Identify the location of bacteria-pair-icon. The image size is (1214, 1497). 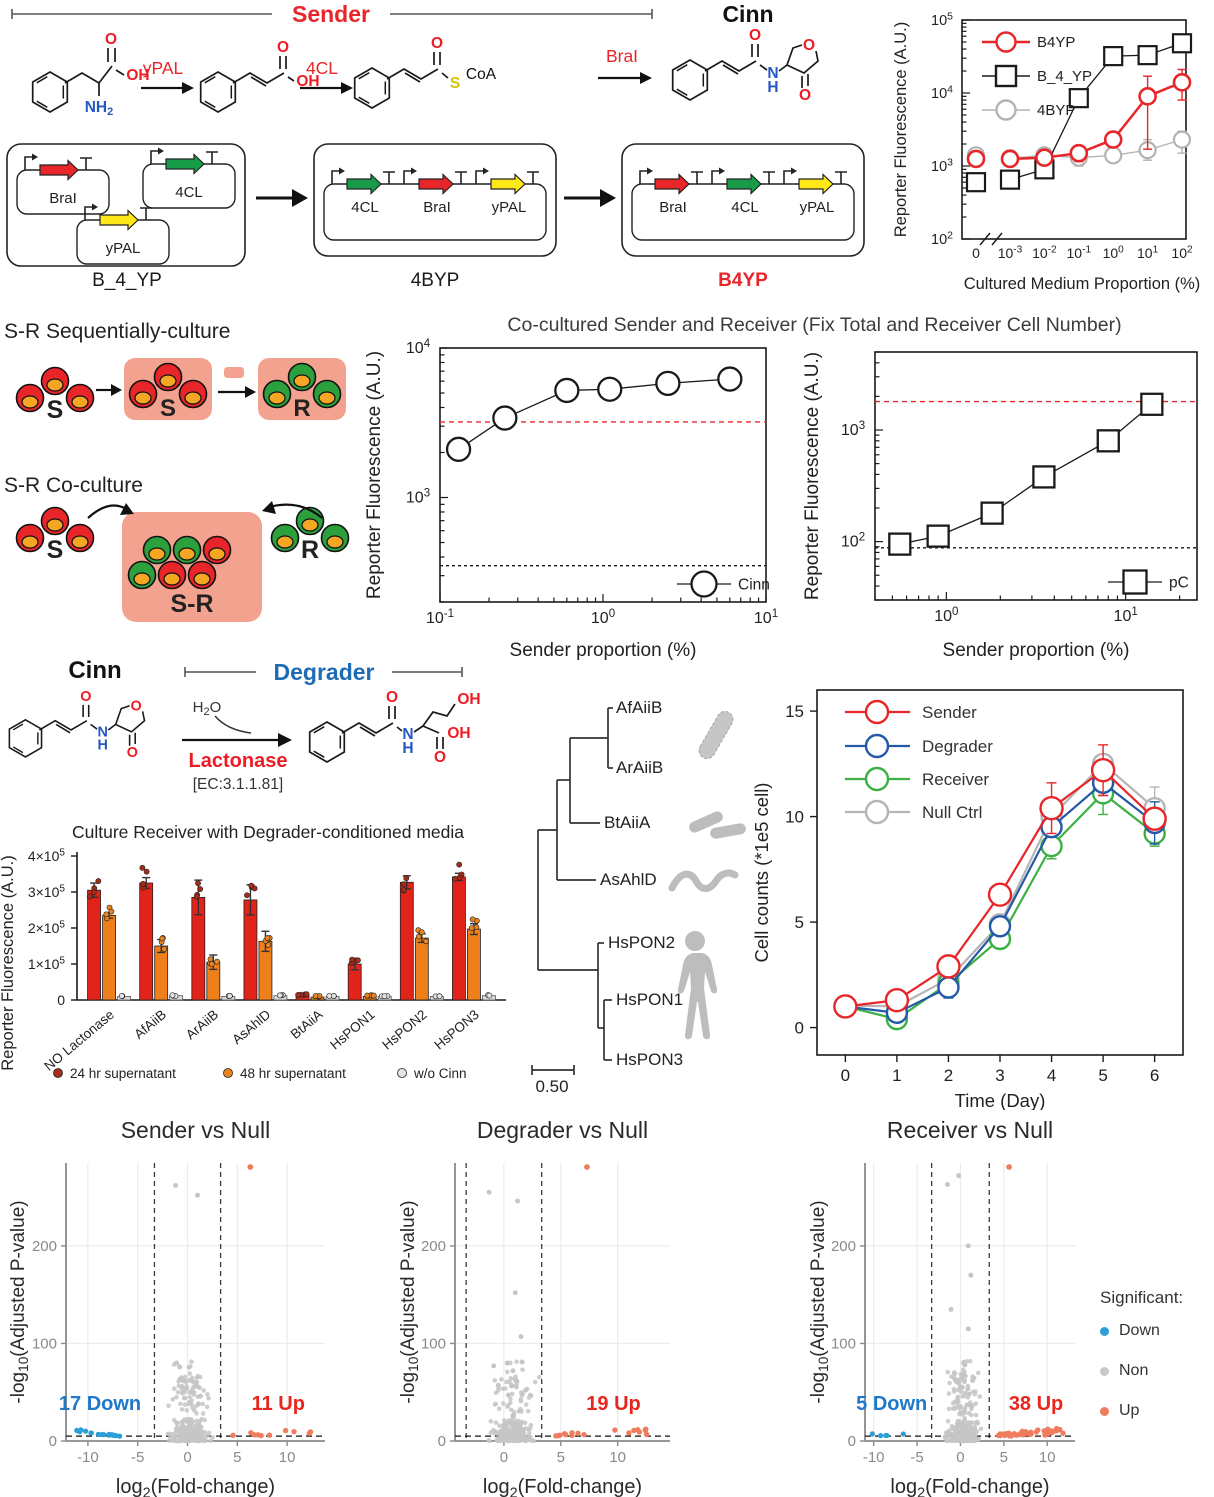
(717, 825).